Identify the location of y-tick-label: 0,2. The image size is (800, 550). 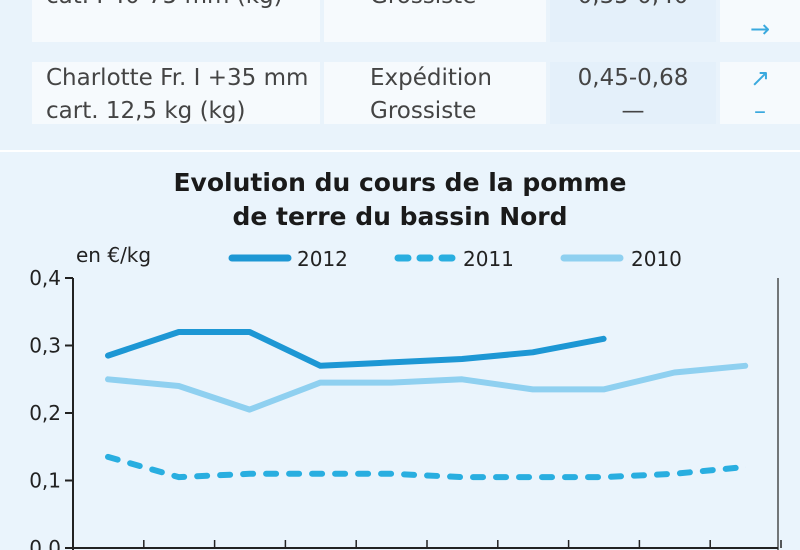
(45, 413).